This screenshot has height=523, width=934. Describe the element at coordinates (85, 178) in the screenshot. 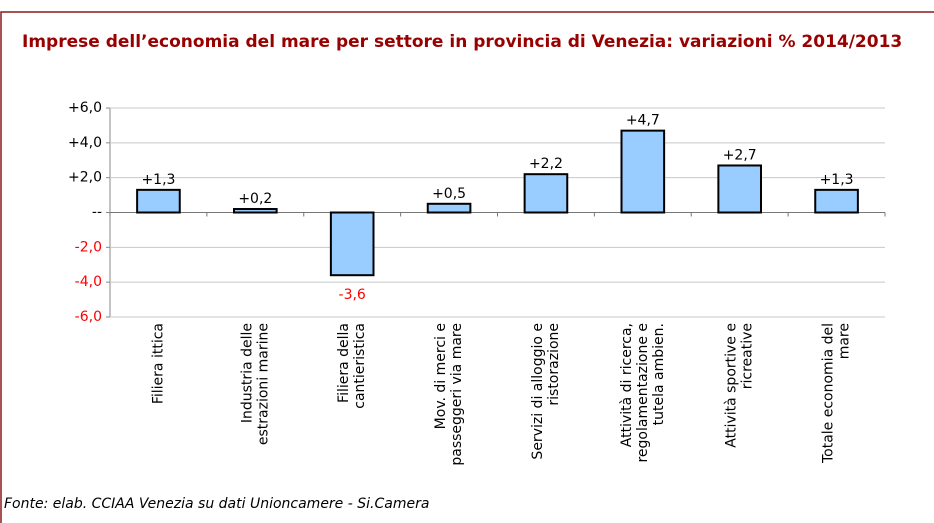

I see `y-tick-label: +2,0` at that location.